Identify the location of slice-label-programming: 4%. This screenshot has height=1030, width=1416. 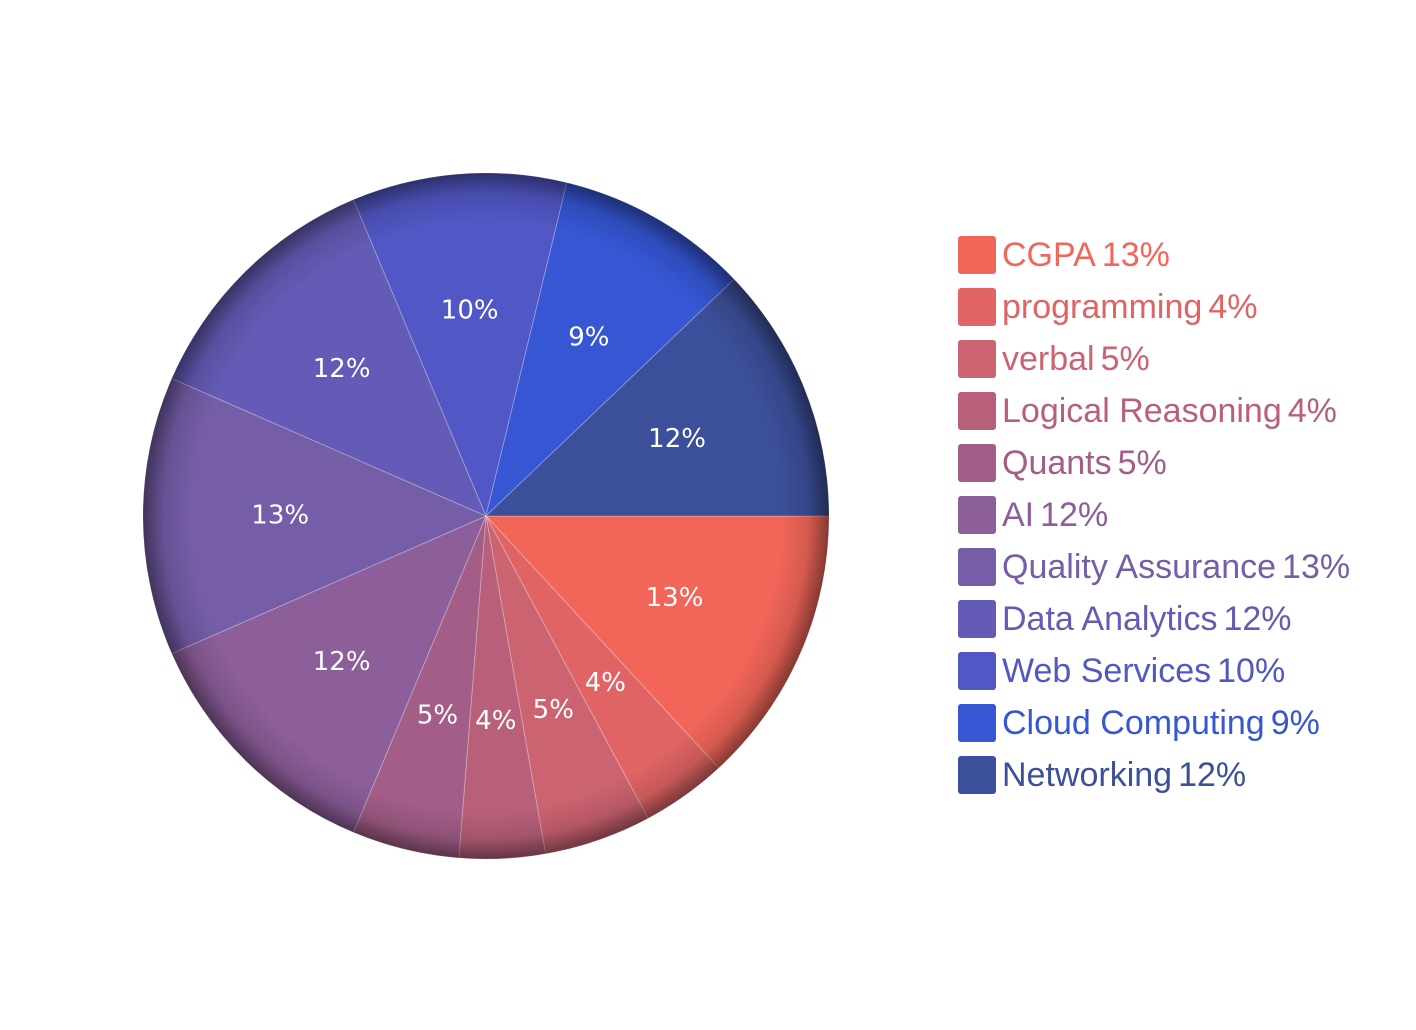
(605, 683).